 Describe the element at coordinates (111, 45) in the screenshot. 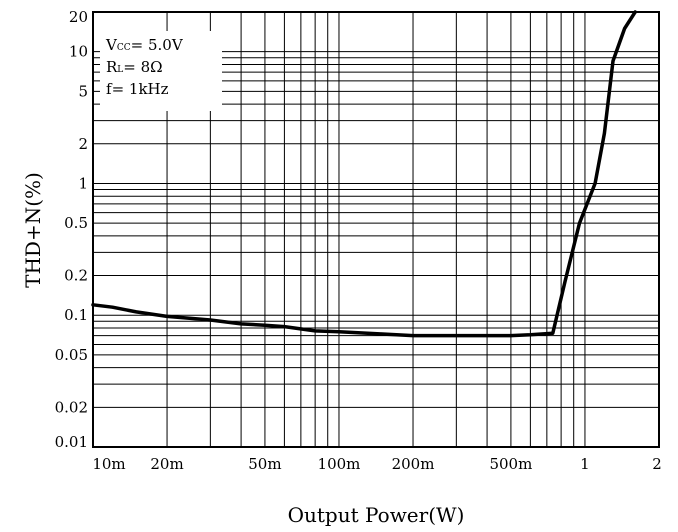

I see `condition-symbol: V` at that location.